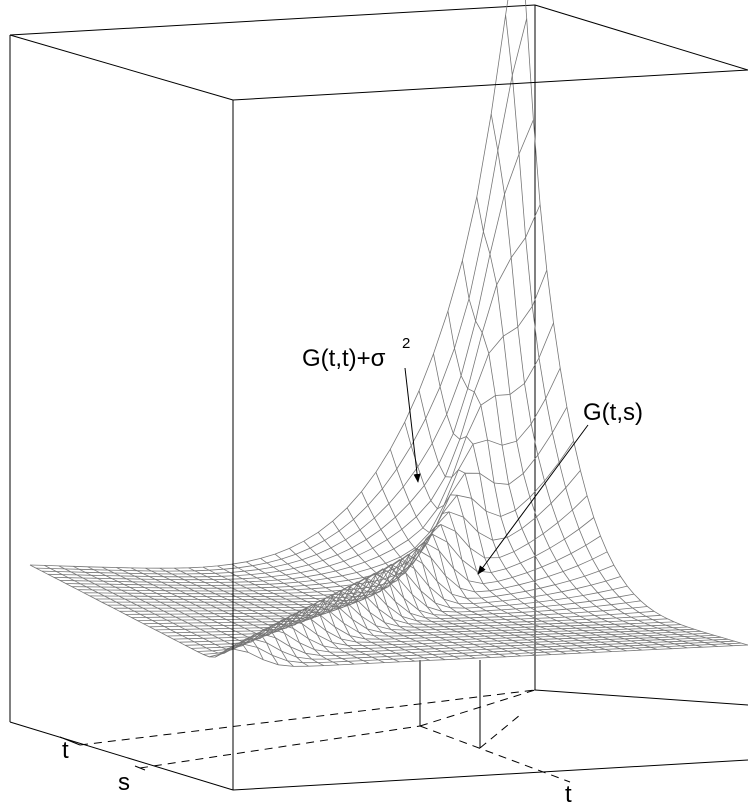 This screenshot has width=748, height=808. I want to click on axis-label: s, so click(124, 782).